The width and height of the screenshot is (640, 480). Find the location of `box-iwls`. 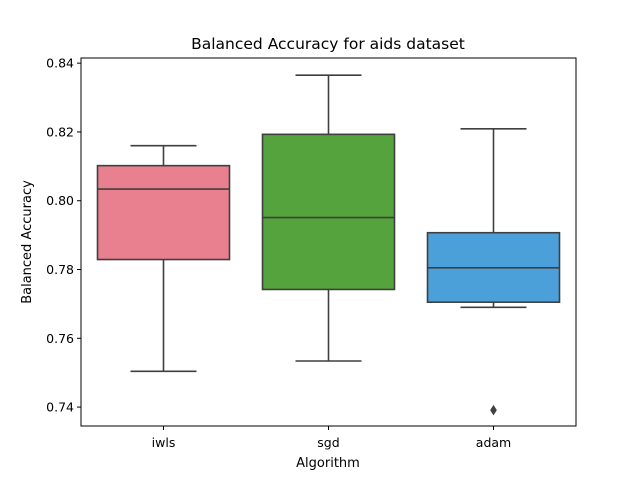

box-iwls is located at coordinates (163, 258).